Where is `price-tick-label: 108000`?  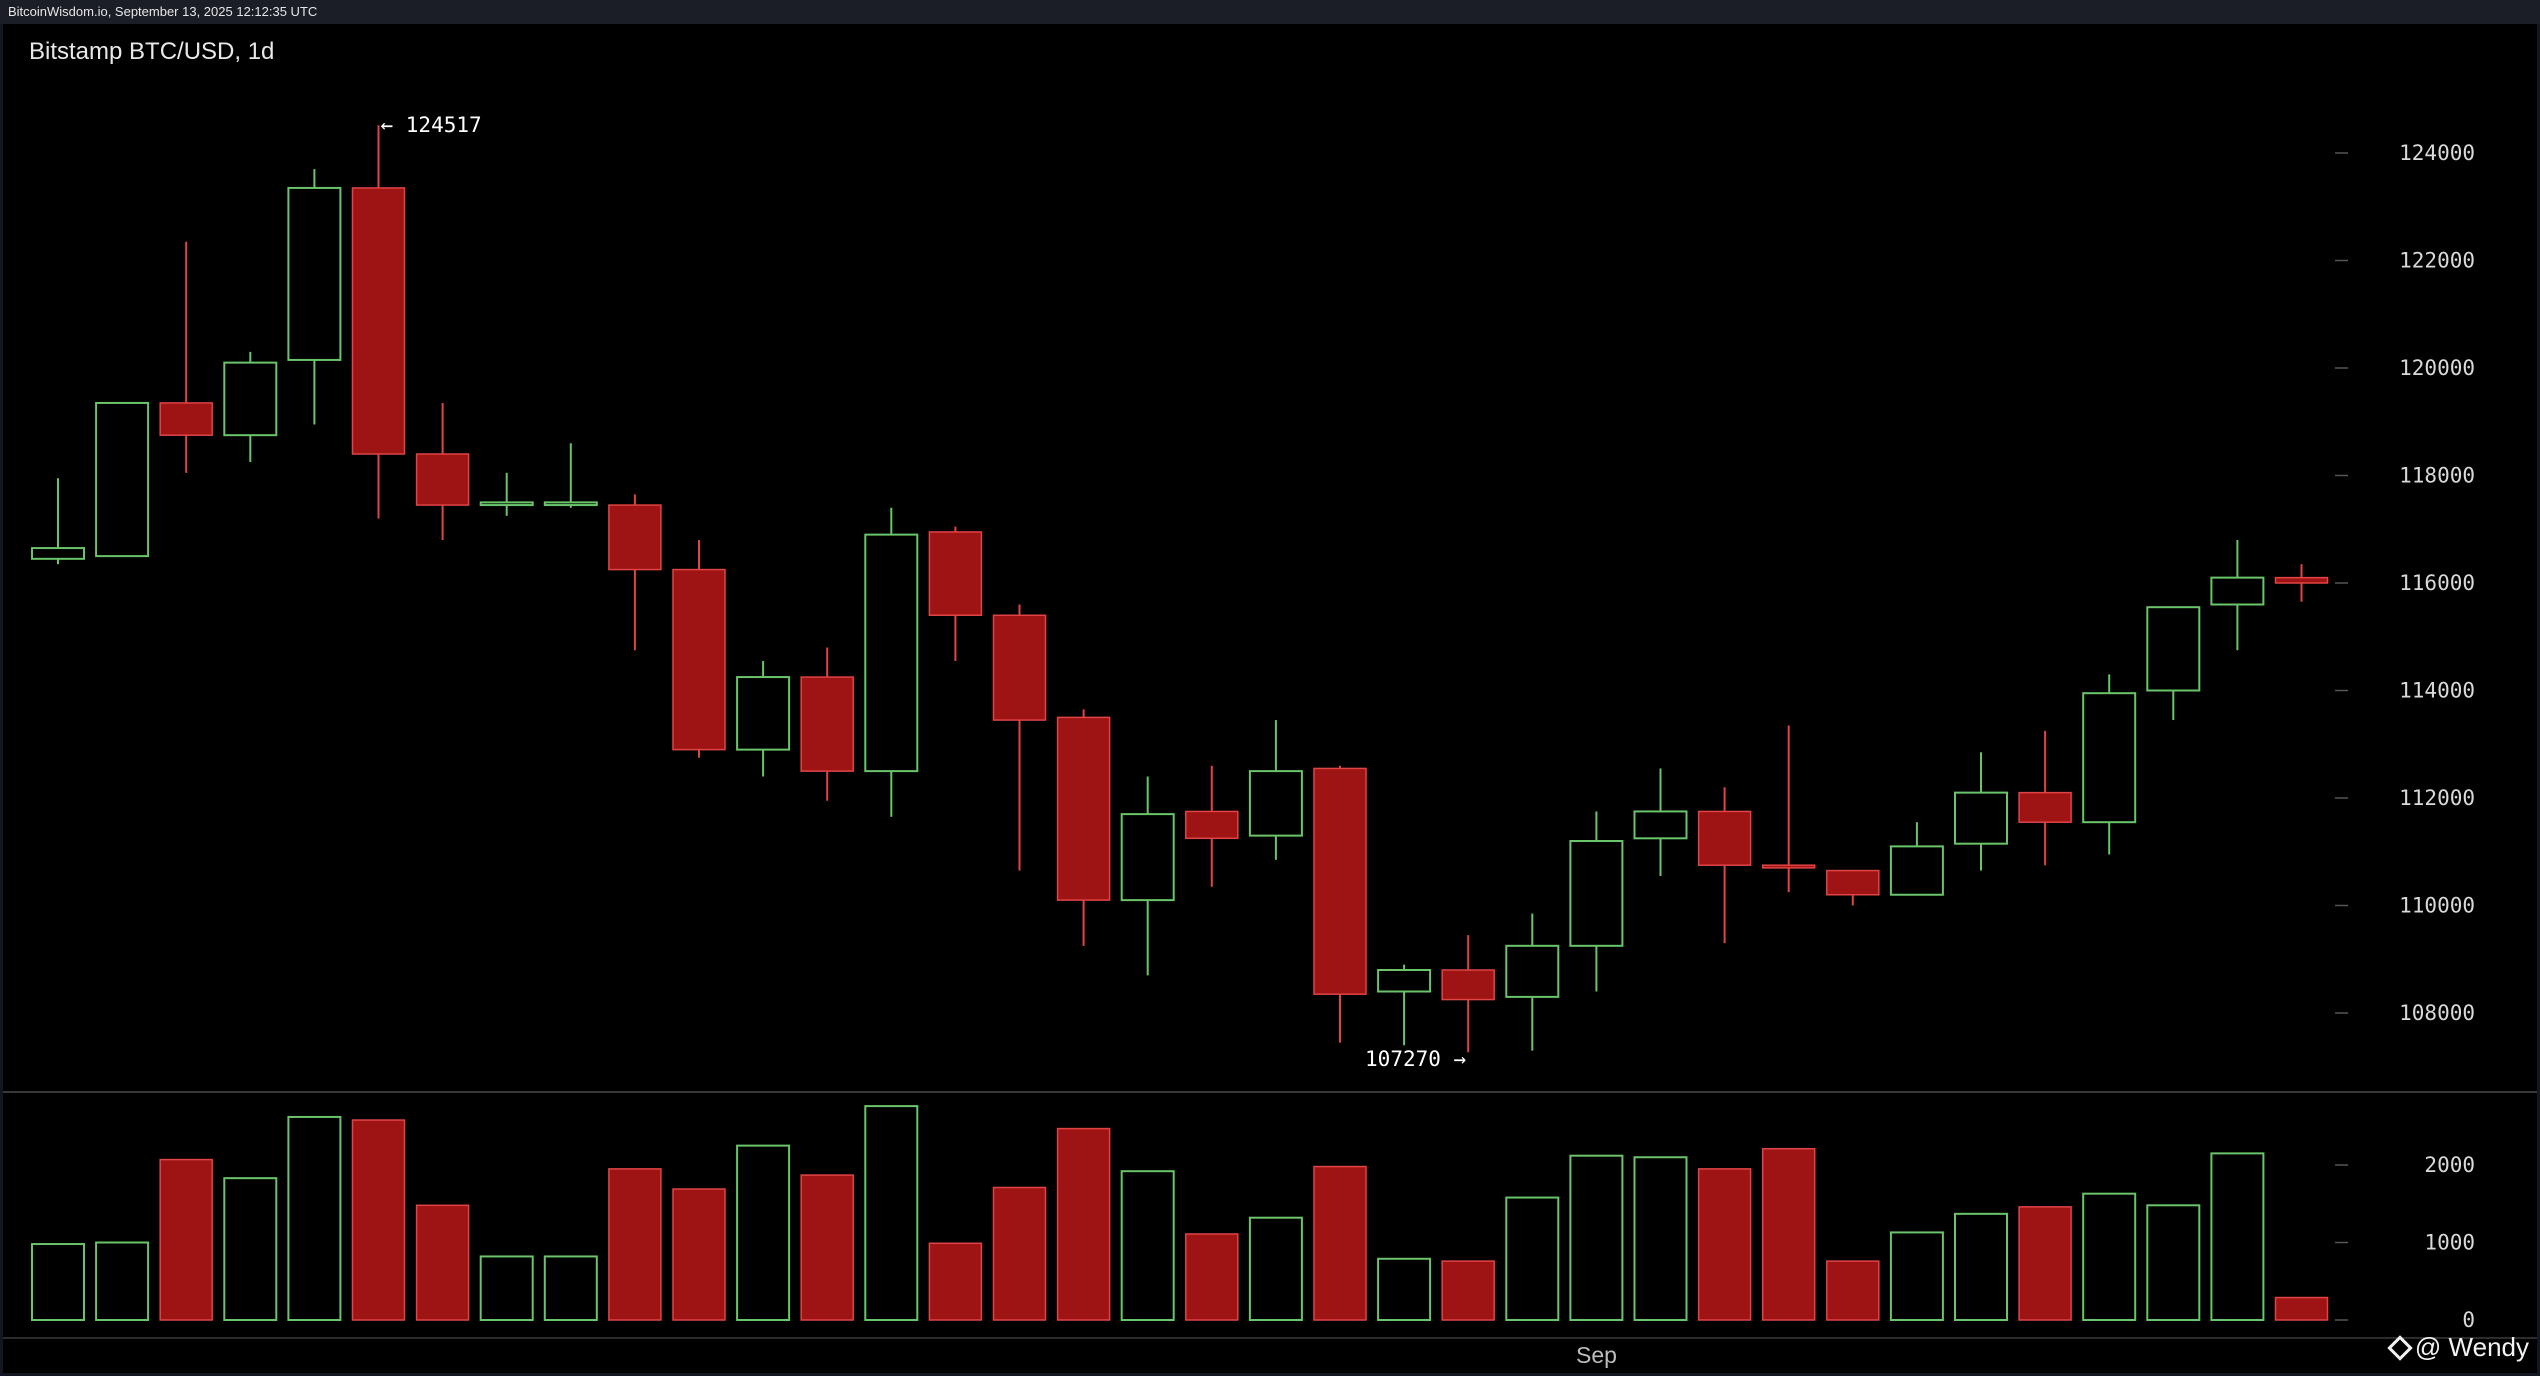 price-tick-label: 108000 is located at coordinates (2437, 1013).